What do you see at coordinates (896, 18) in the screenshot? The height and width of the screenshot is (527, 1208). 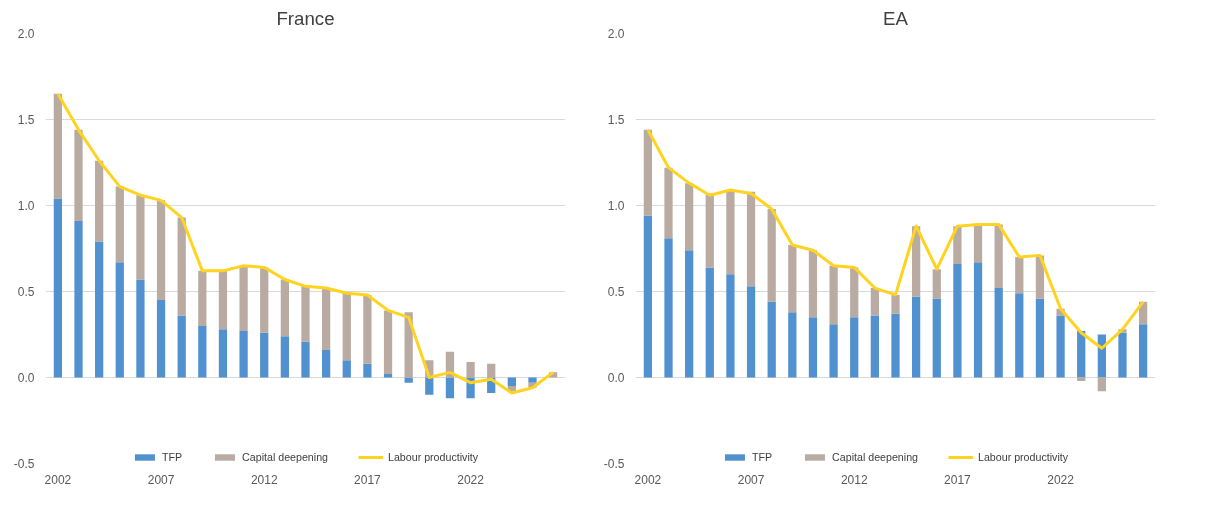 I see `chart-title: EA` at bounding box center [896, 18].